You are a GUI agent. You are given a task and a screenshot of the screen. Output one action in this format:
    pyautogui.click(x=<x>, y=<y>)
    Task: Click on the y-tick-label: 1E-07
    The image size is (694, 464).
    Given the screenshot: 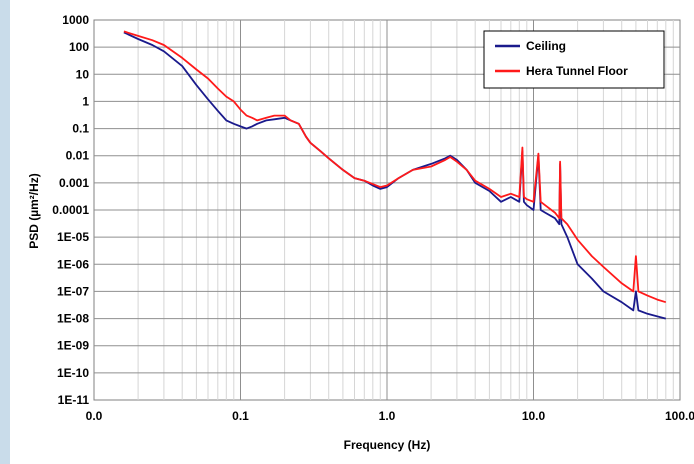 What is the action you would take?
    pyautogui.click(x=73, y=291)
    